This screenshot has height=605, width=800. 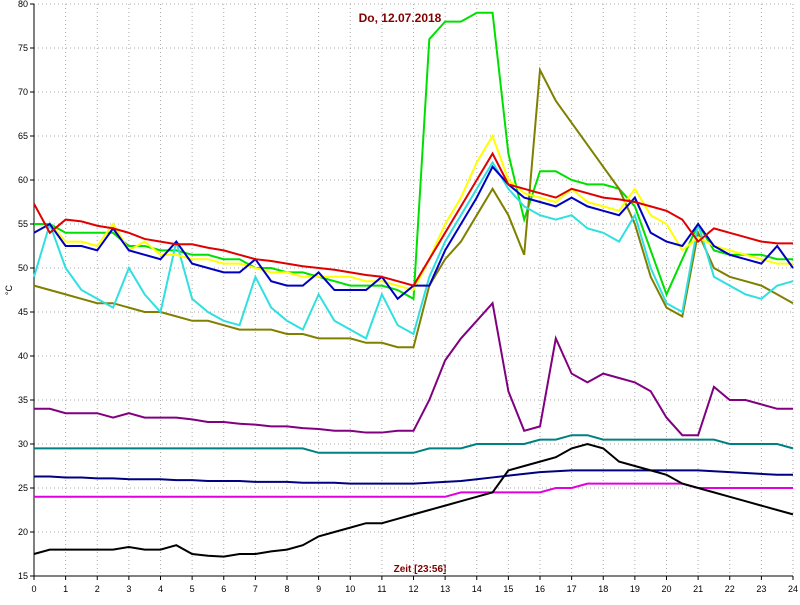 What do you see at coordinates (540, 589) in the screenshot?
I see `x-tick-label: 16` at bounding box center [540, 589].